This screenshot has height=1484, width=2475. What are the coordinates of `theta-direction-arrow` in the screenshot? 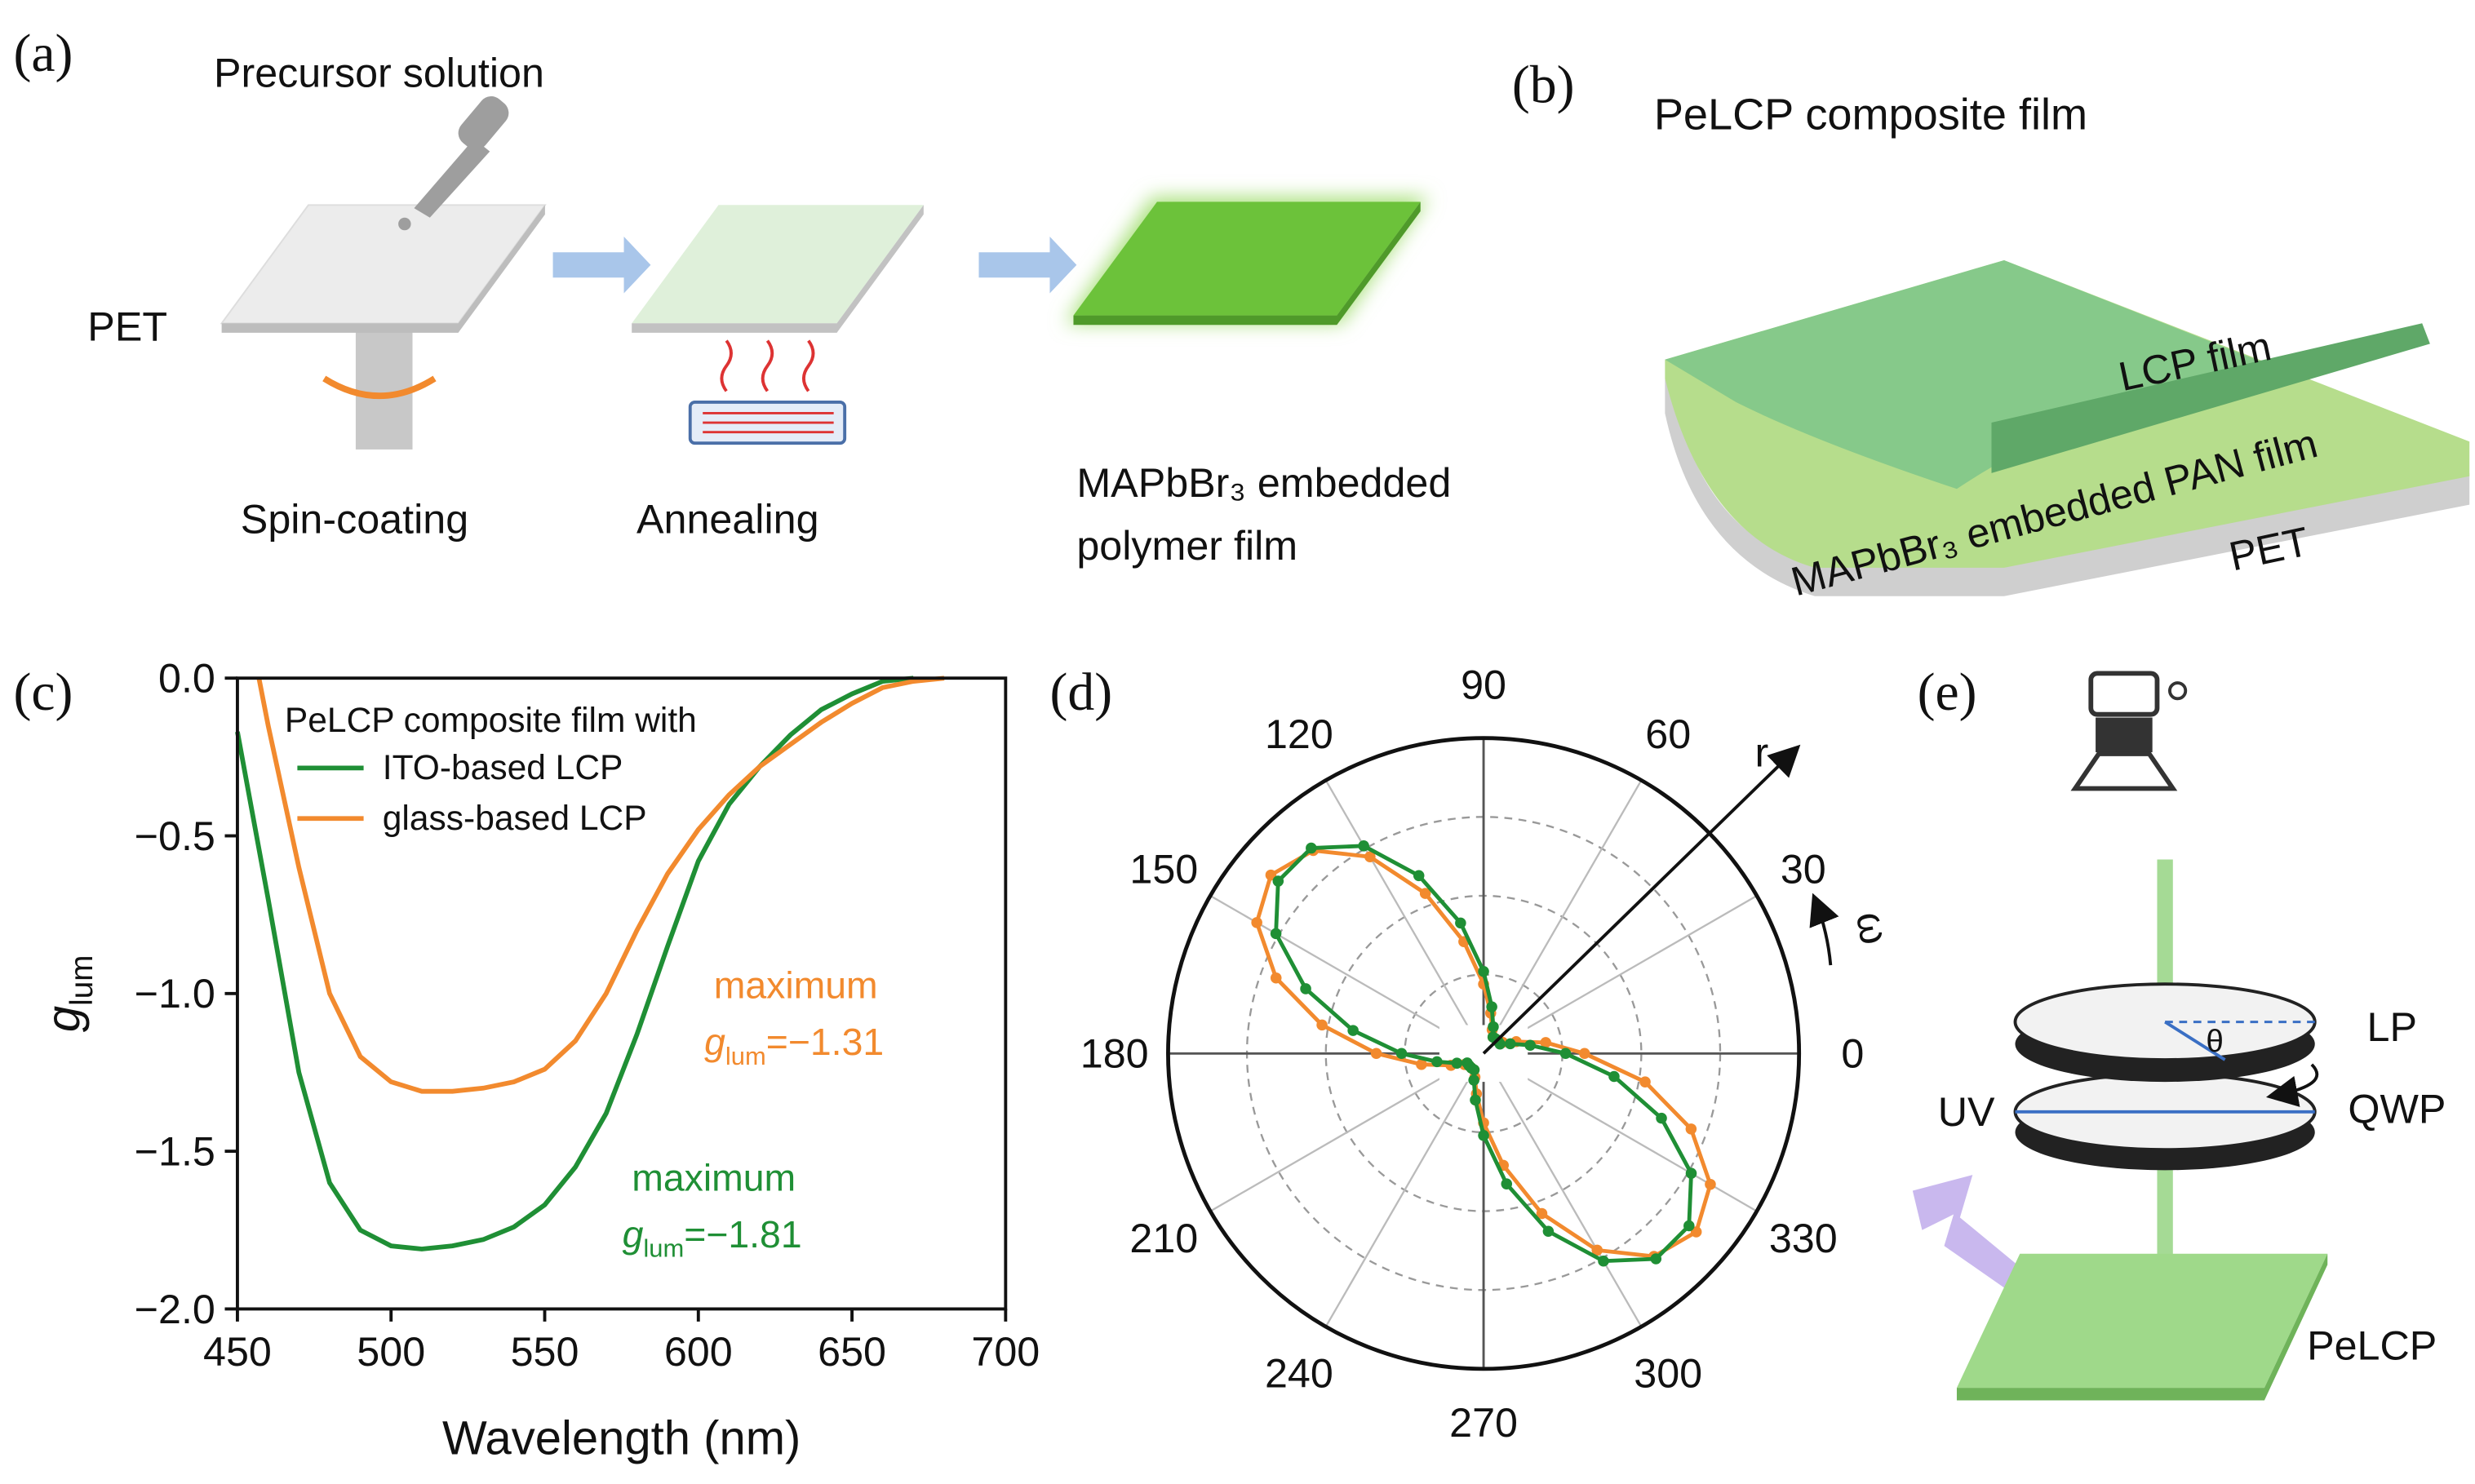 It's located at (1824, 929).